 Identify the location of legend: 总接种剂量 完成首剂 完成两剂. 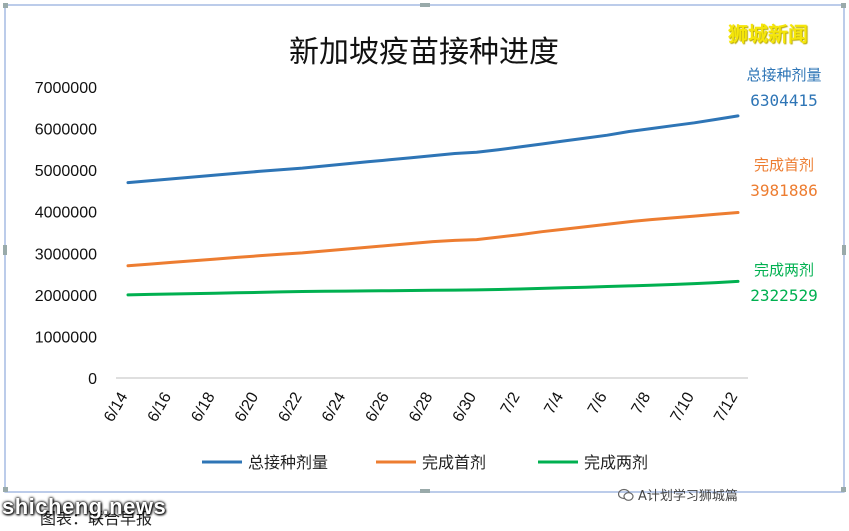
(425, 462).